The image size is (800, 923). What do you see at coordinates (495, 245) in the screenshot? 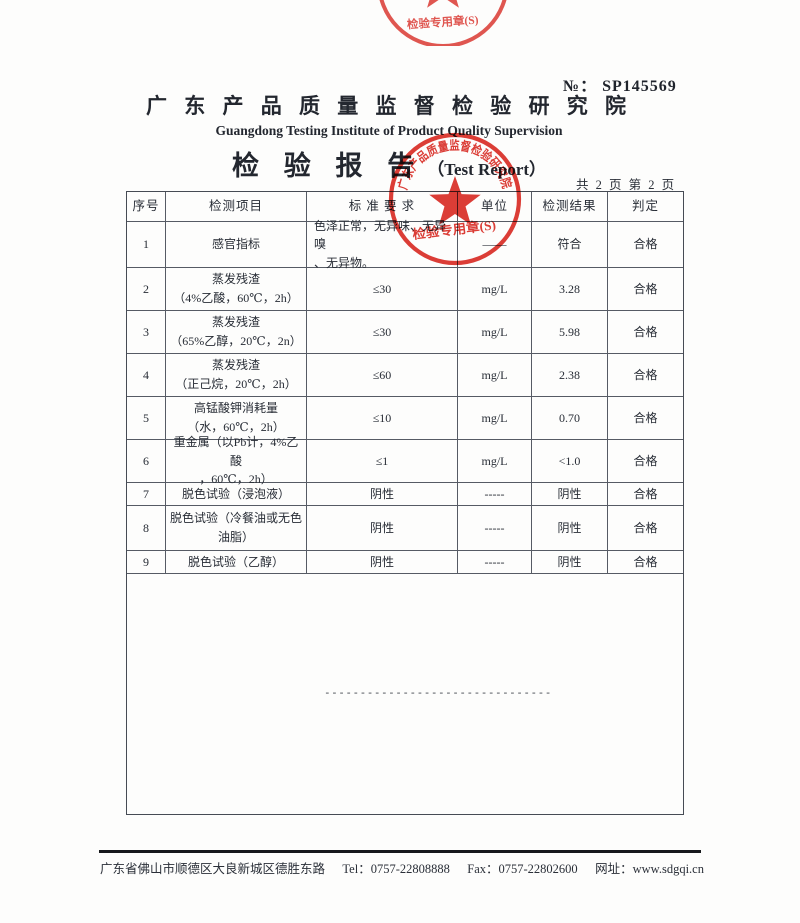
I see `cell-unit: ——` at bounding box center [495, 245].